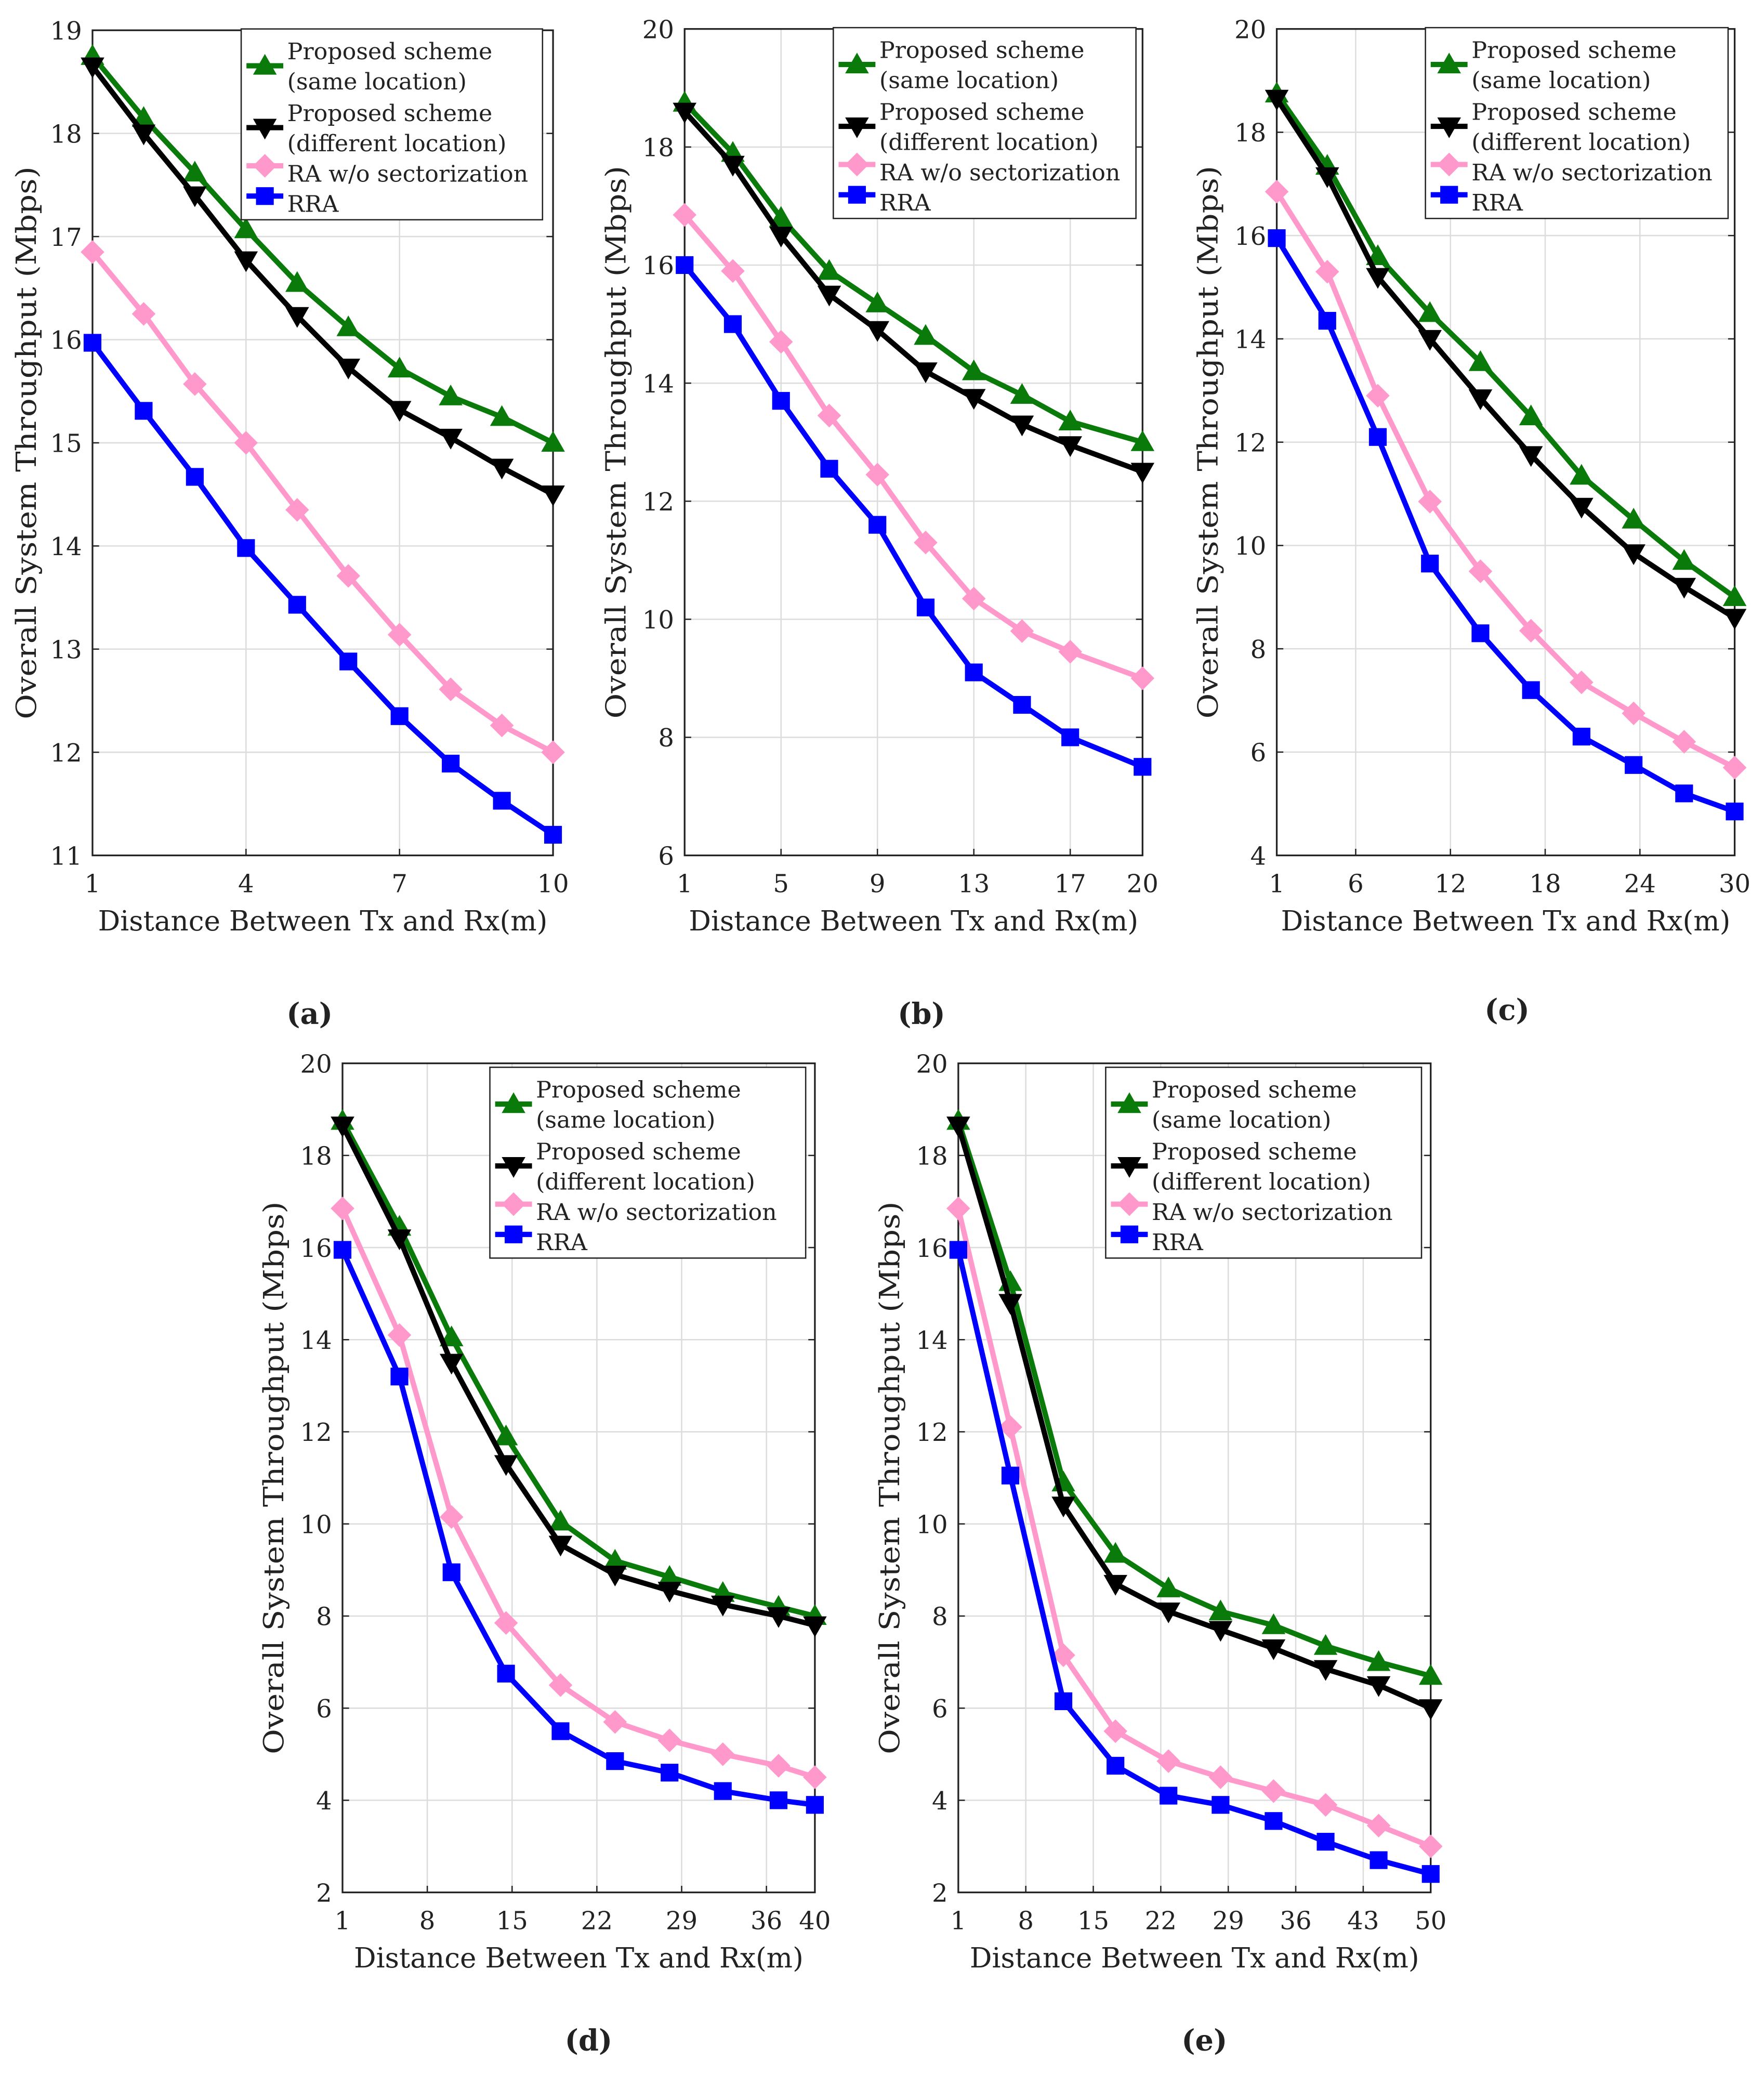 This screenshot has height=2074, width=1764. What do you see at coordinates (399, 884) in the screenshot?
I see `x-tick-label: 7` at bounding box center [399, 884].